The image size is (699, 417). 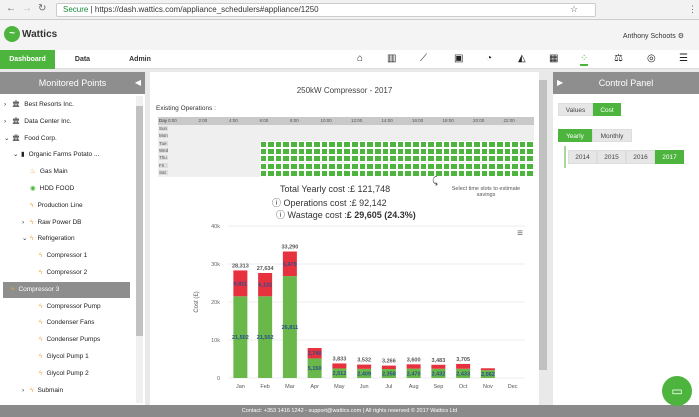 I want to click on year-2015: 2015, so click(x=611, y=157).